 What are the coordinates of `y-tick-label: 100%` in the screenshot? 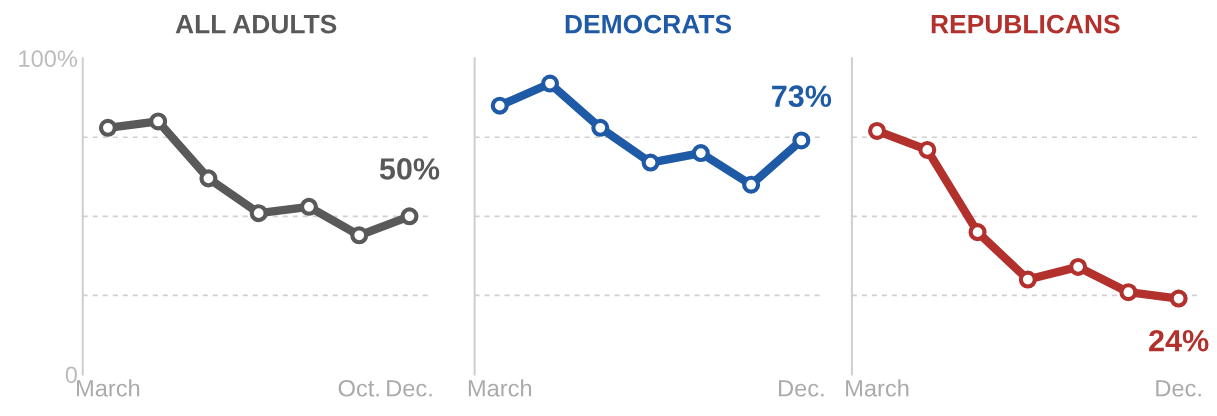 It's located at (48, 59).